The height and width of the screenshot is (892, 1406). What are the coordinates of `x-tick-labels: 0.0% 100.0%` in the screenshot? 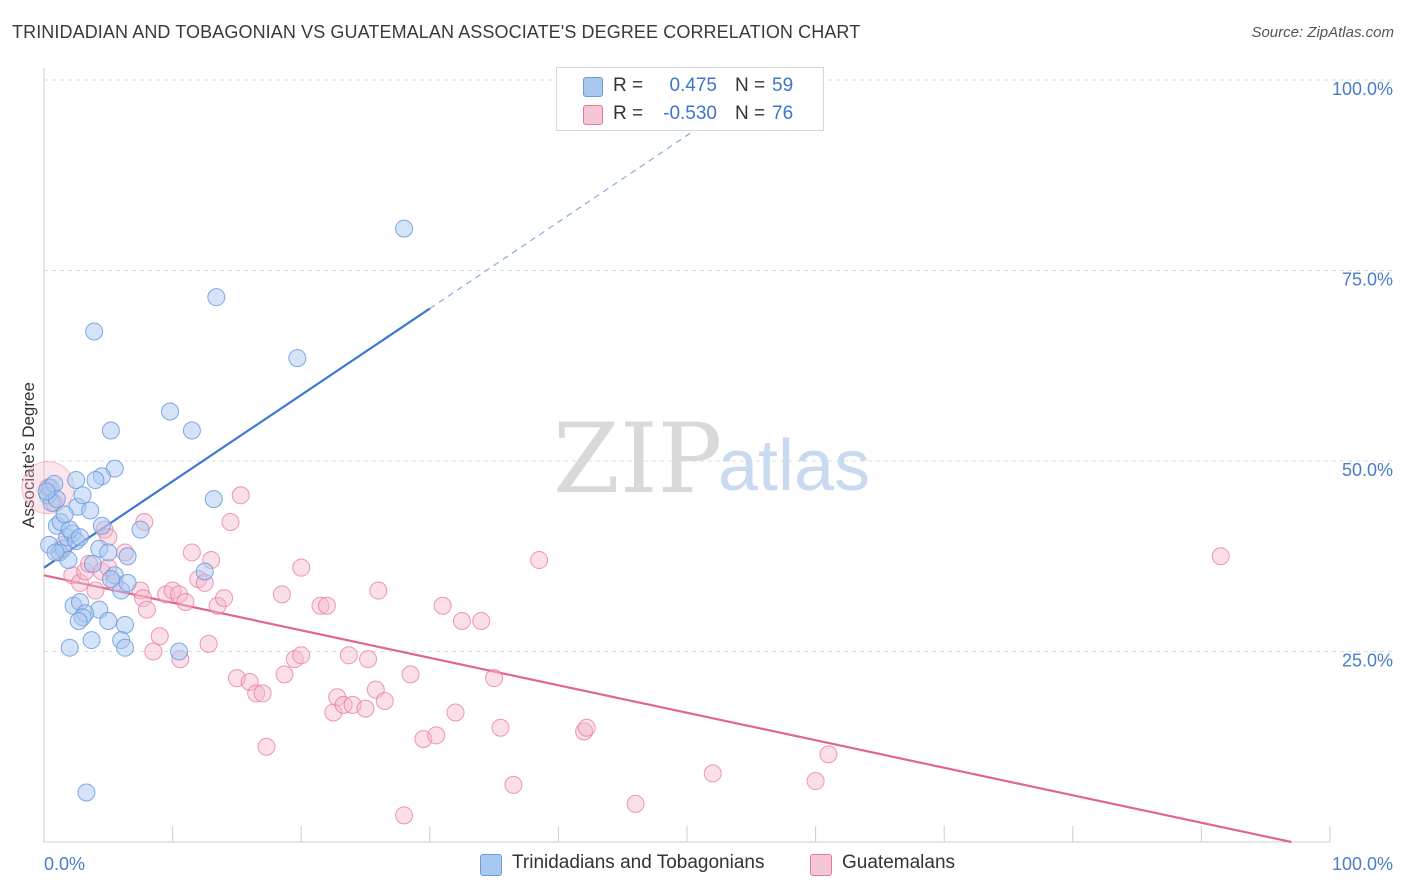 It's located at (718, 864).